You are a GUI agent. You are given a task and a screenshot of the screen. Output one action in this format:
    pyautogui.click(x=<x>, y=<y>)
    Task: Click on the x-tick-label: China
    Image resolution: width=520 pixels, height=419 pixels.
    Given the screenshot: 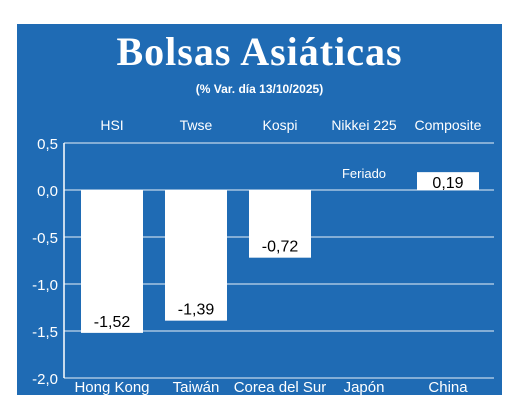 What is the action you would take?
    pyautogui.click(x=448, y=387)
    